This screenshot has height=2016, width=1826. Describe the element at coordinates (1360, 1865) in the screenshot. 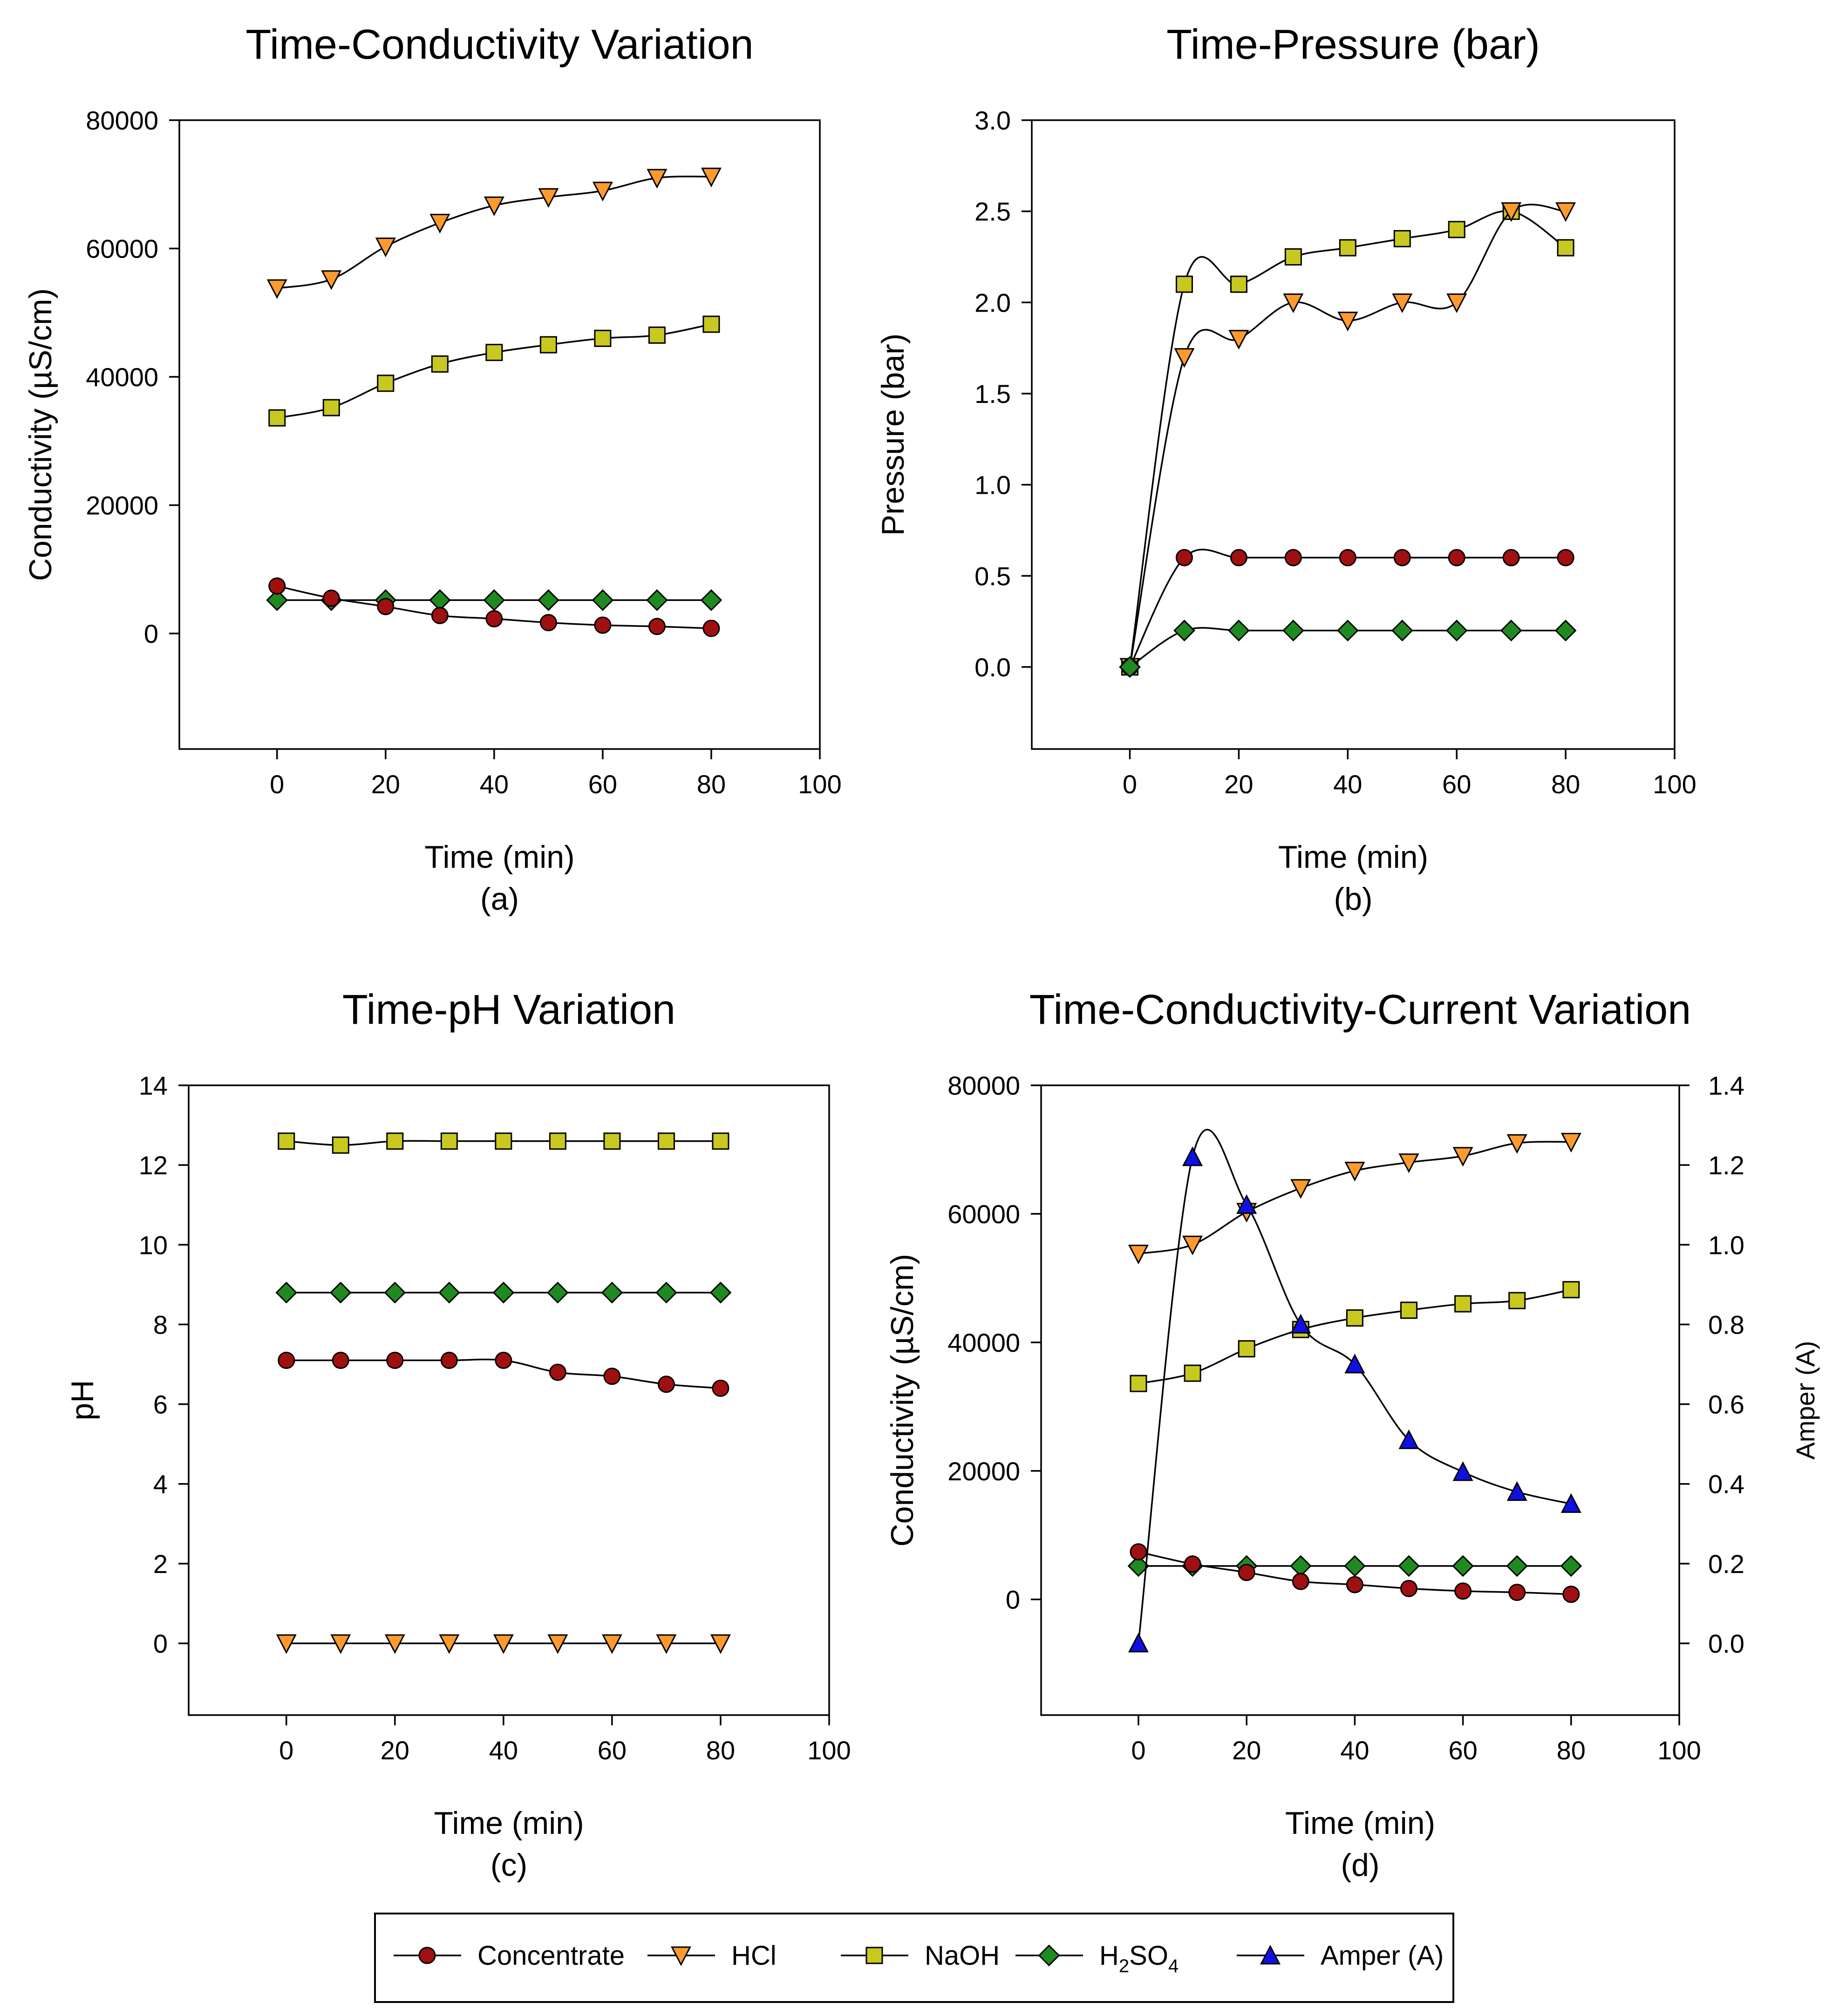

I see `chart-d-caption: (d)` at that location.